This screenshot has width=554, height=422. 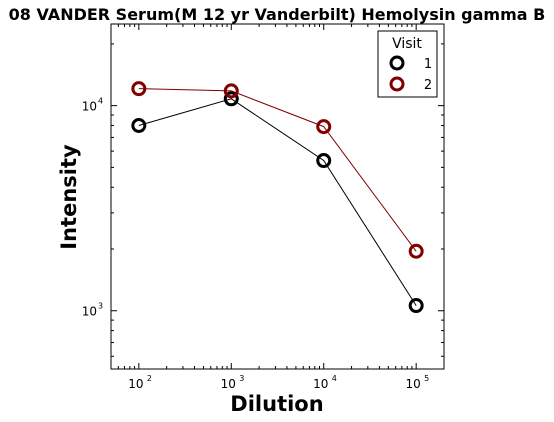 I want to click on legend: Visit 12, so click(x=407, y=64).